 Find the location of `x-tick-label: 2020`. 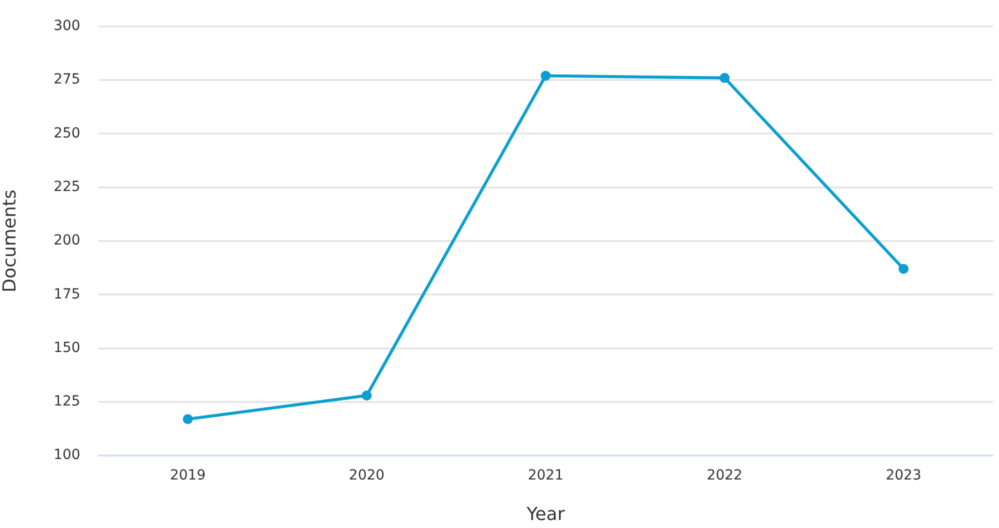

x-tick-label: 2020 is located at coordinates (366, 476).